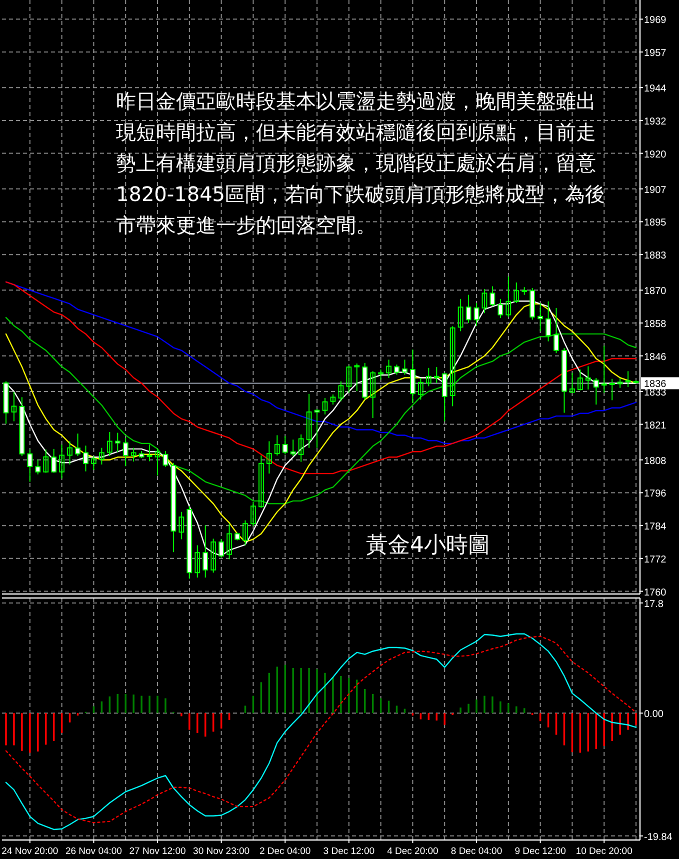 The width and height of the screenshot is (679, 859). I want to click on y-tick-label: 0.00, so click(654, 714).